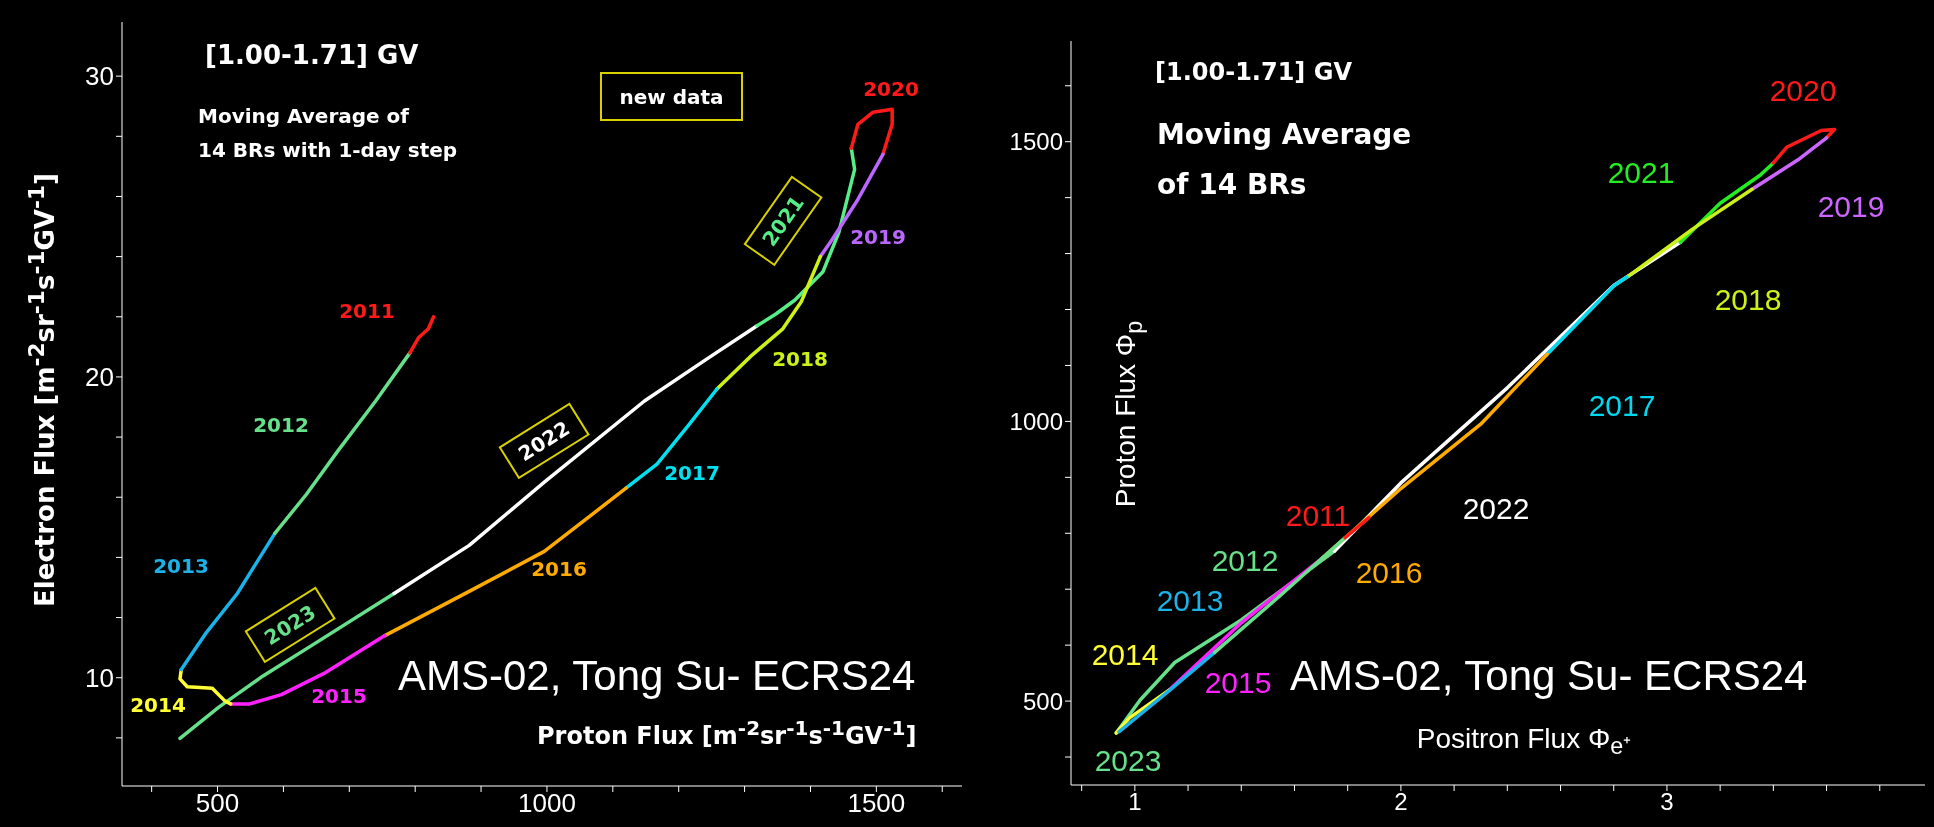 The height and width of the screenshot is (827, 1934). Describe the element at coordinates (1036, 421) in the screenshot. I see `y-tick-label: 1000` at that location.